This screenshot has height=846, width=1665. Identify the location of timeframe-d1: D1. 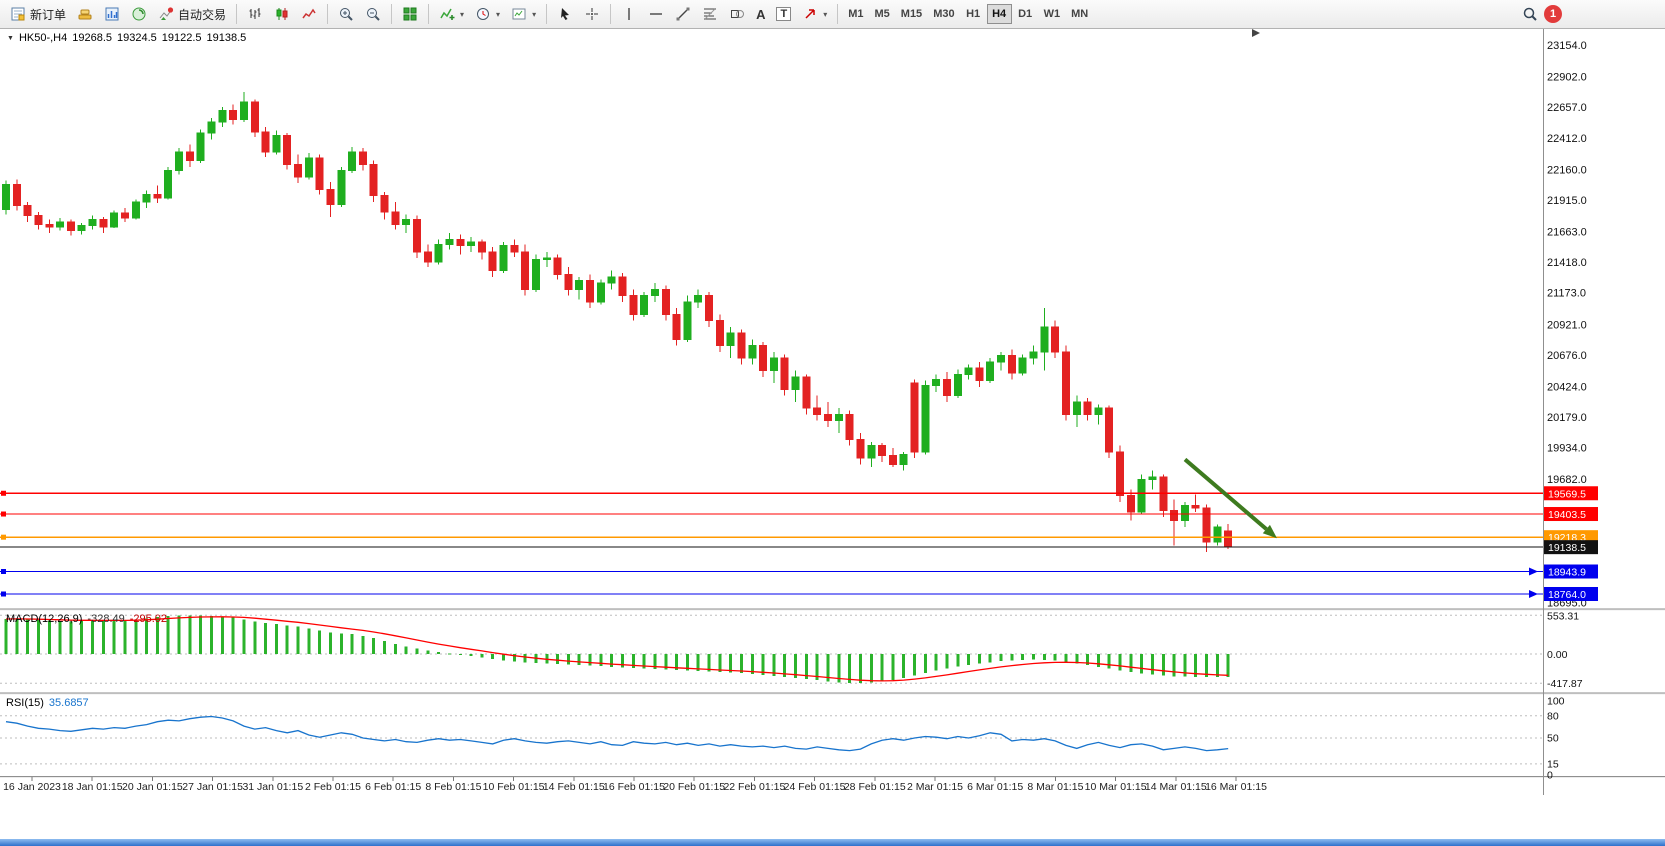
(1025, 14).